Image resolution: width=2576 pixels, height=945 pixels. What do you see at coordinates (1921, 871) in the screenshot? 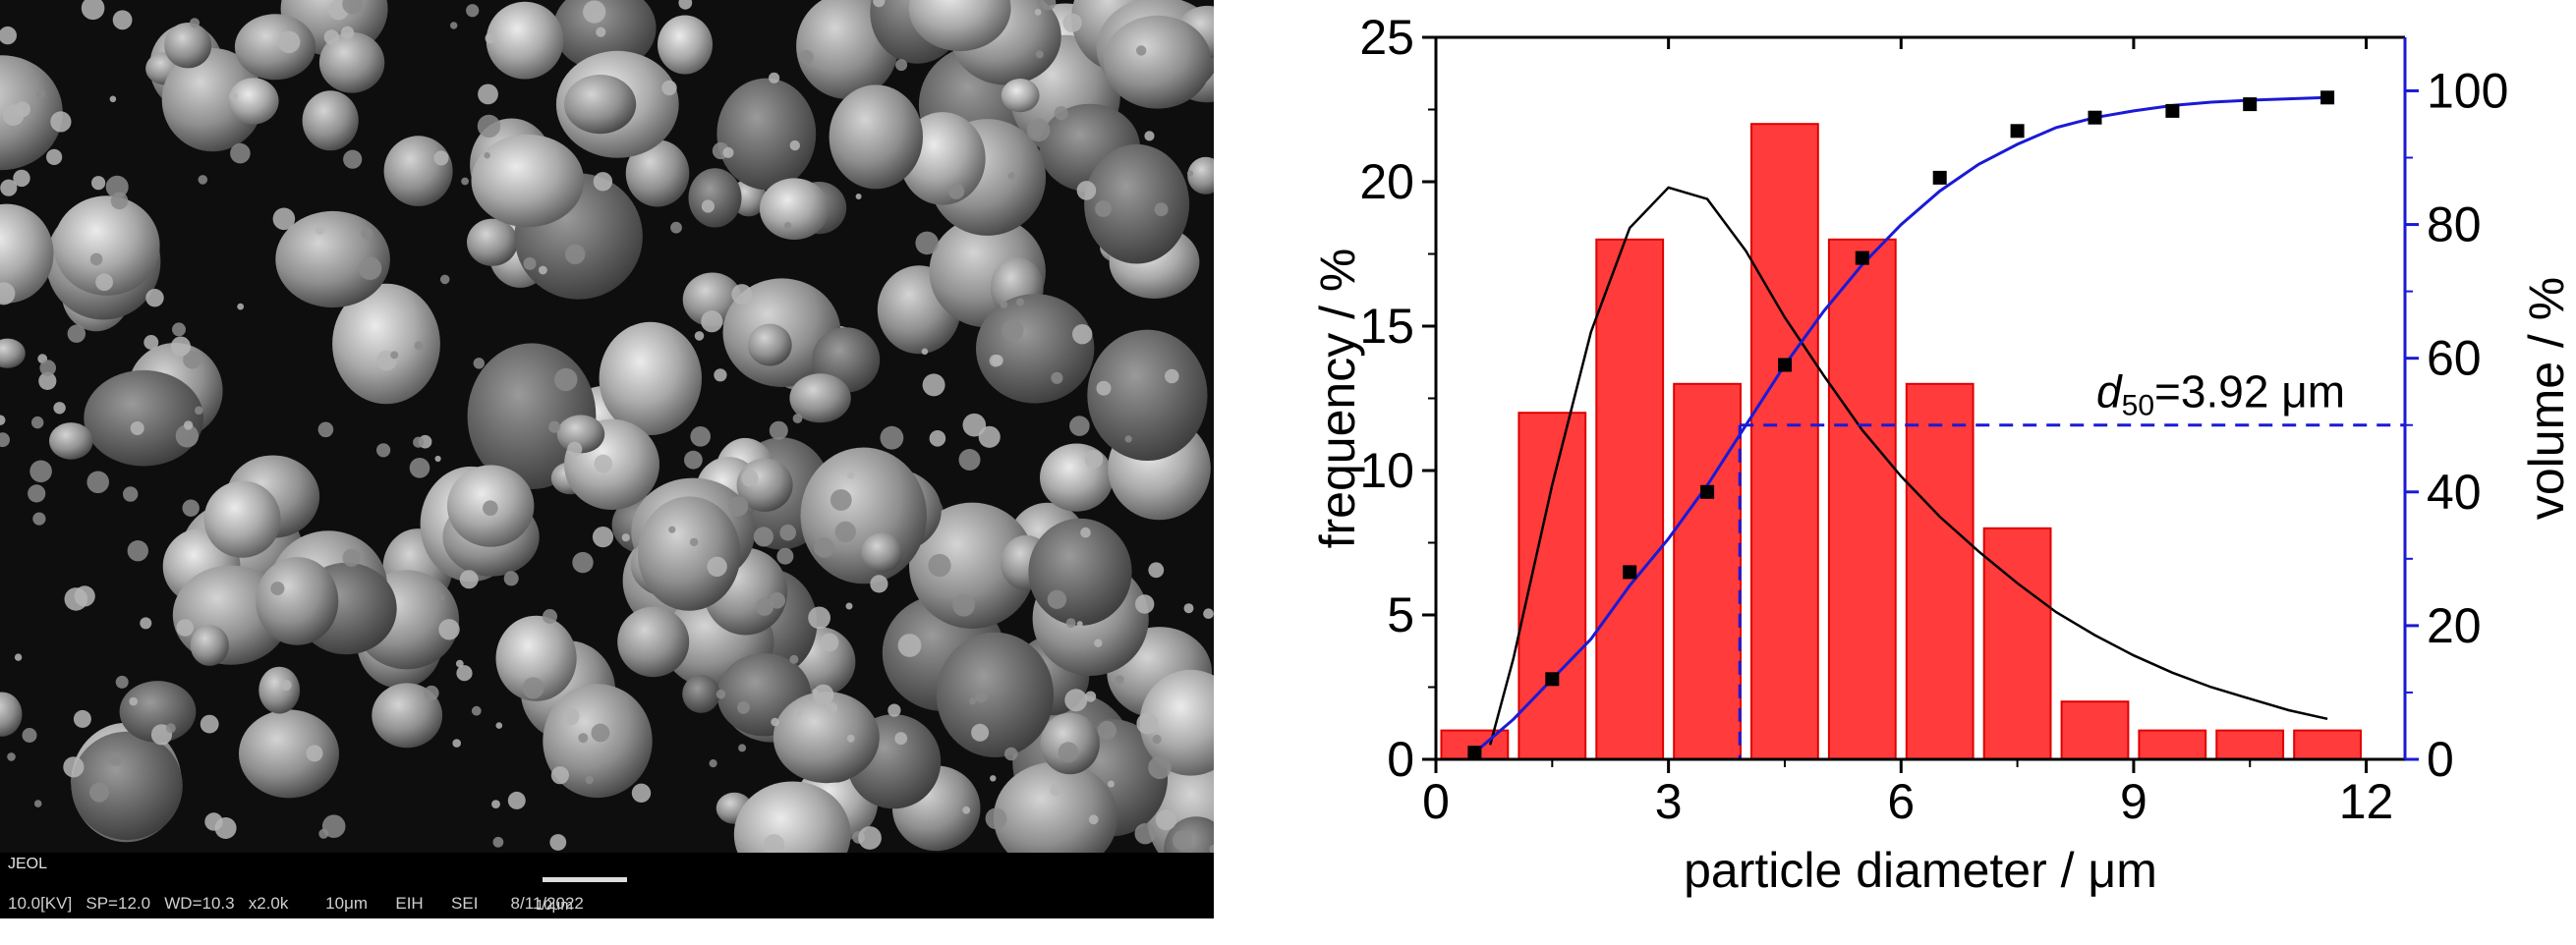
I see `x-axis-title: particle diameter / μm` at bounding box center [1921, 871].